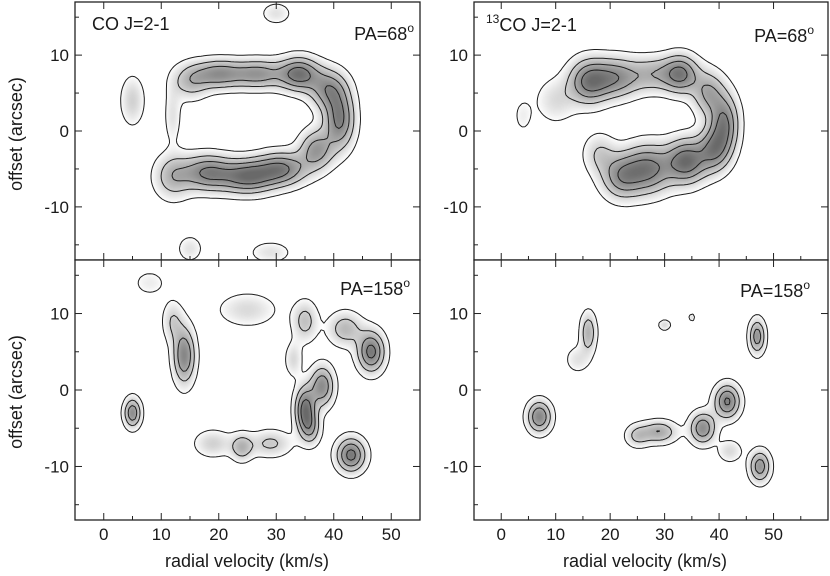  I want to click on panel-label-left: 13CO J=2-1, so click(531, 23).